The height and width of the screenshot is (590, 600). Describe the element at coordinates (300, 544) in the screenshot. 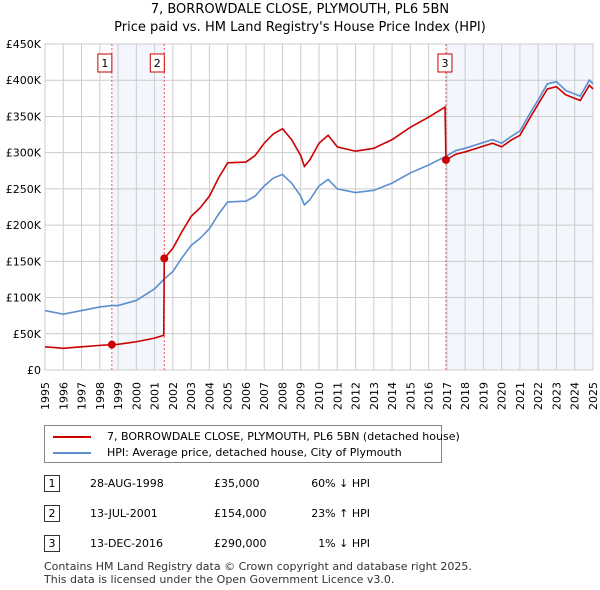

I see `table-row: 3 13-DEC-2016 £290,000 1% ↓ HPI` at that location.